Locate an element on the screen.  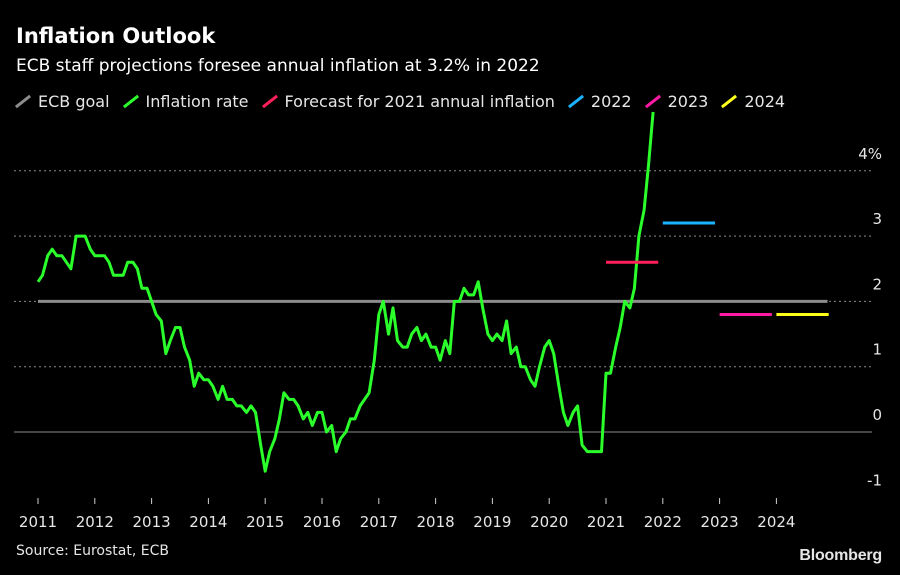
legend-label-2022: 2022 is located at coordinates (611, 101).